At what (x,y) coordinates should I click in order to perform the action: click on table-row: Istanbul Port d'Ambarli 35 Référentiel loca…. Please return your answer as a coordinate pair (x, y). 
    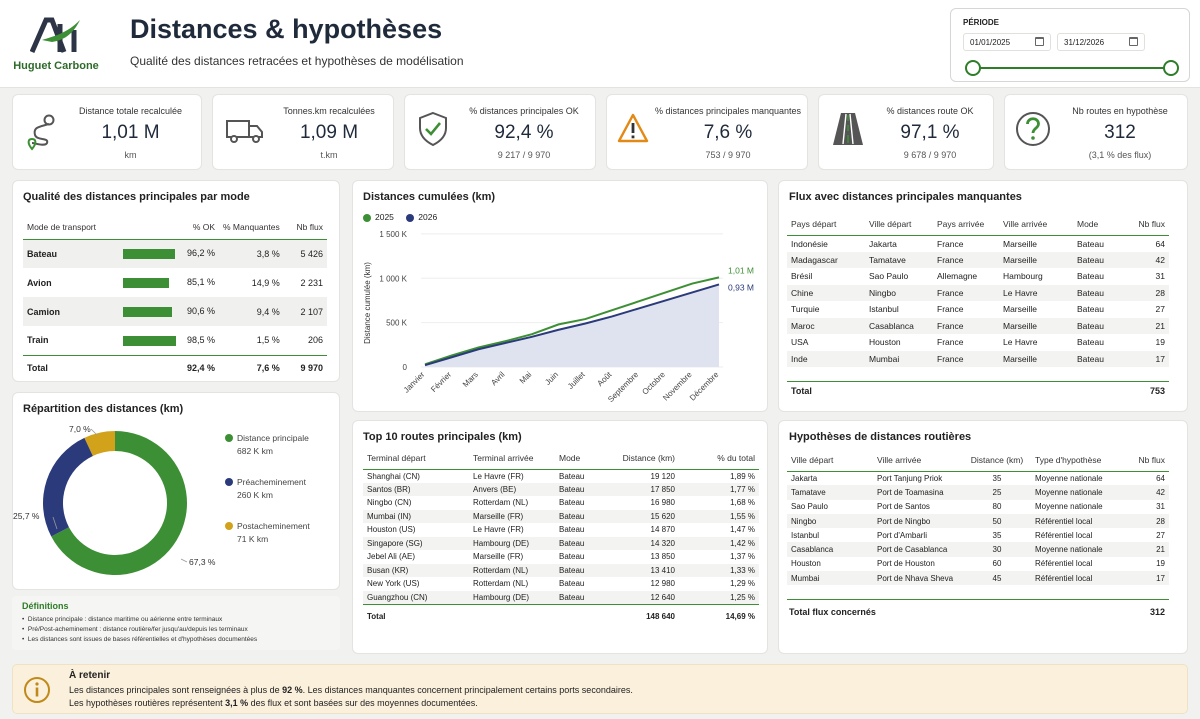
    Looking at the image, I should click on (978, 535).